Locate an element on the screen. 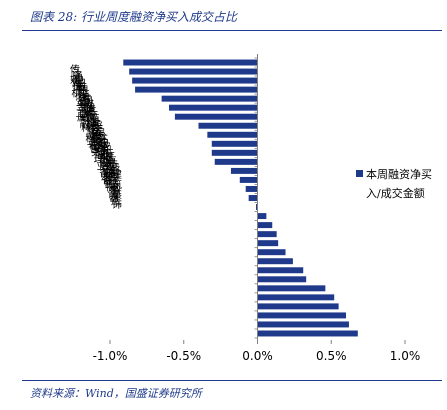 The width and height of the screenshot is (447, 410). x-tick-label: 1.0% is located at coordinates (405, 356).